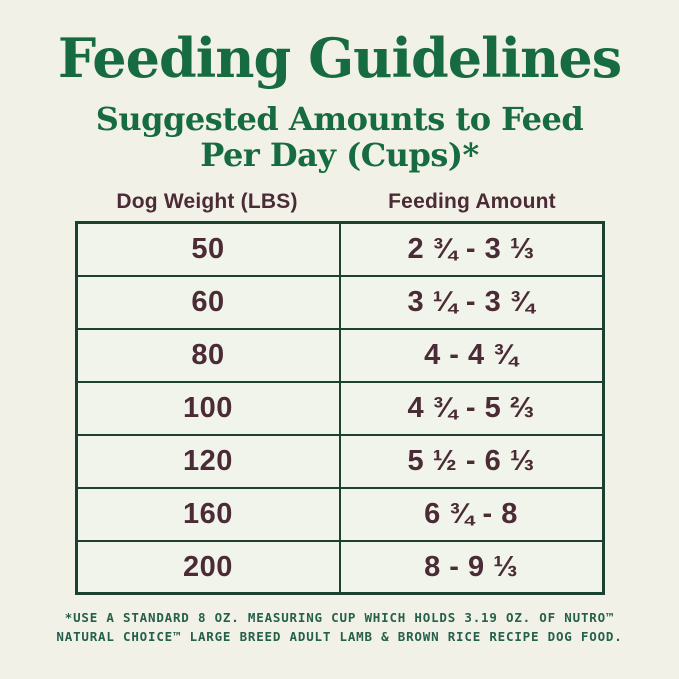 The width and height of the screenshot is (679, 679). What do you see at coordinates (208, 355) in the screenshot?
I see `weight-cell: 80` at bounding box center [208, 355].